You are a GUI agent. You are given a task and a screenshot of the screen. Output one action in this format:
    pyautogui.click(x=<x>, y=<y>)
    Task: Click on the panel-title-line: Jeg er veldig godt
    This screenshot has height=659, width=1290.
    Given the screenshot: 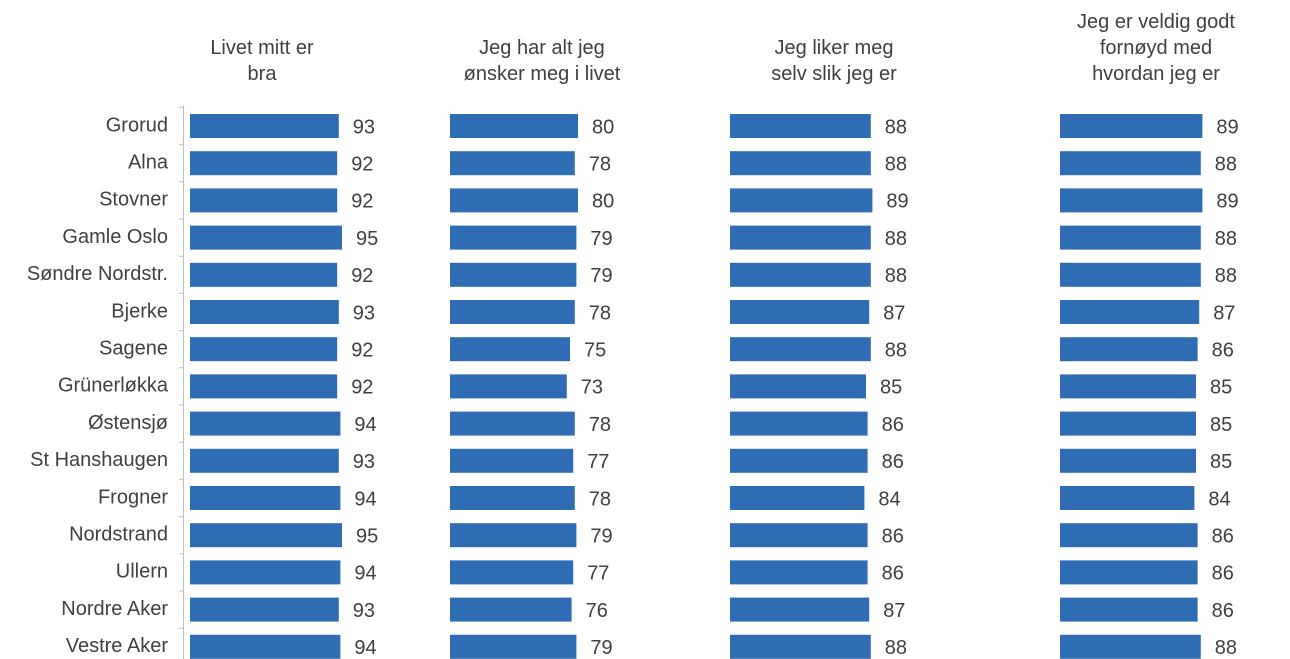 What is the action you would take?
    pyautogui.click(x=1156, y=22)
    